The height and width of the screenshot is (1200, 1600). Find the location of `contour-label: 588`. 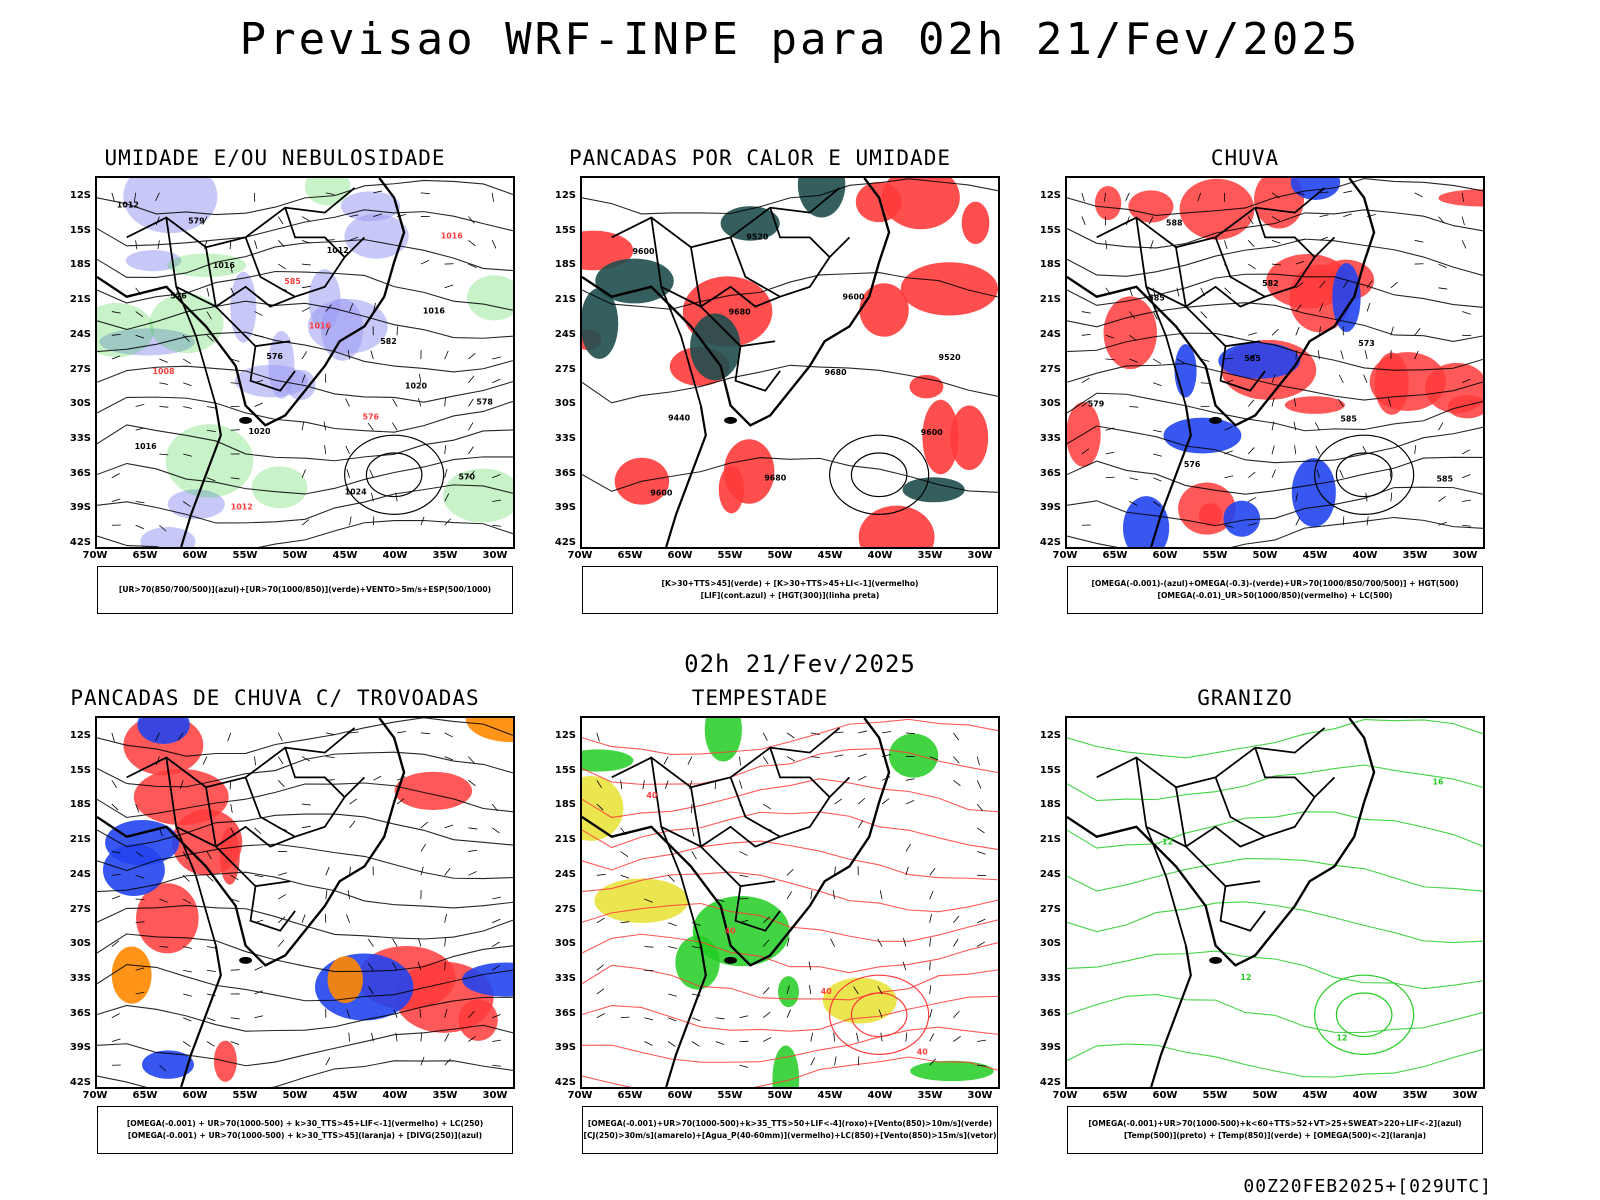

contour-label: 588 is located at coordinates (1174, 222).